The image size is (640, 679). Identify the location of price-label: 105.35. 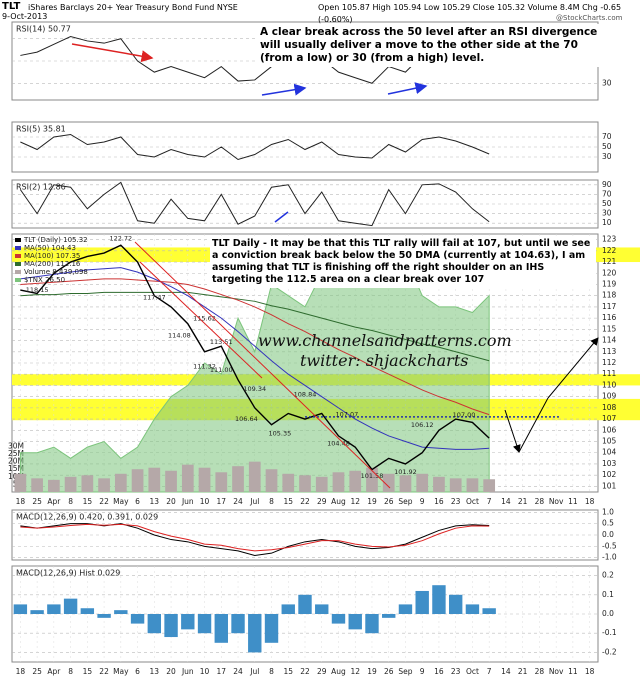
(280, 434).